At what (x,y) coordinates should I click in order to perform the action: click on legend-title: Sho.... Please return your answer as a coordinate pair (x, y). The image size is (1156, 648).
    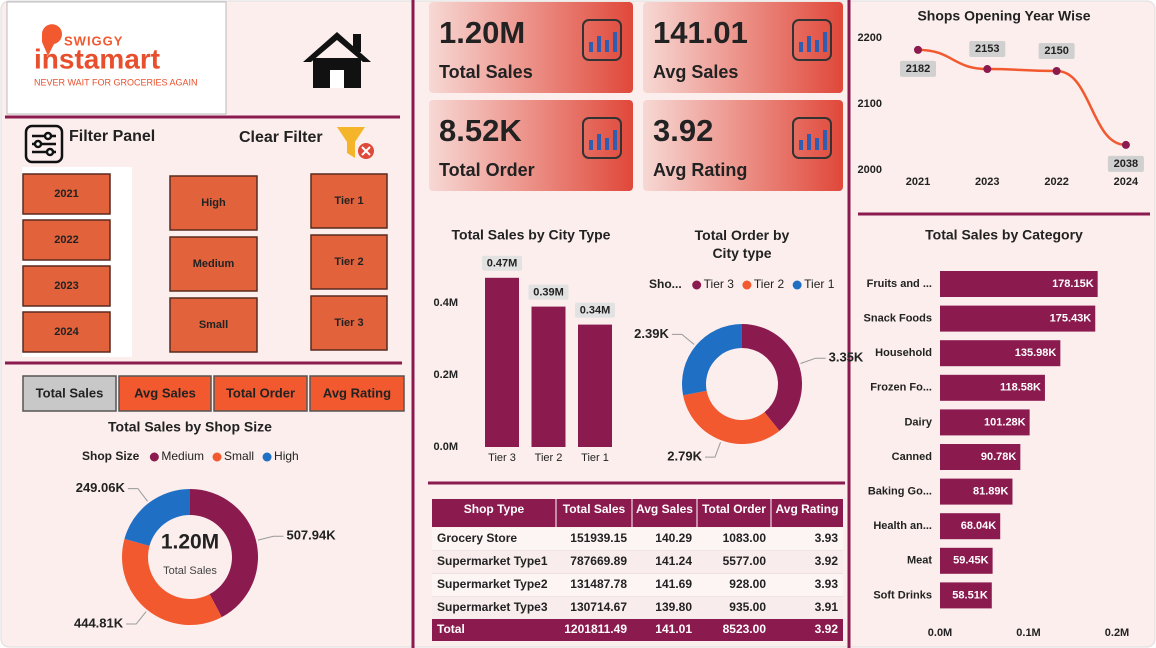
    Looking at the image, I should click on (665, 284).